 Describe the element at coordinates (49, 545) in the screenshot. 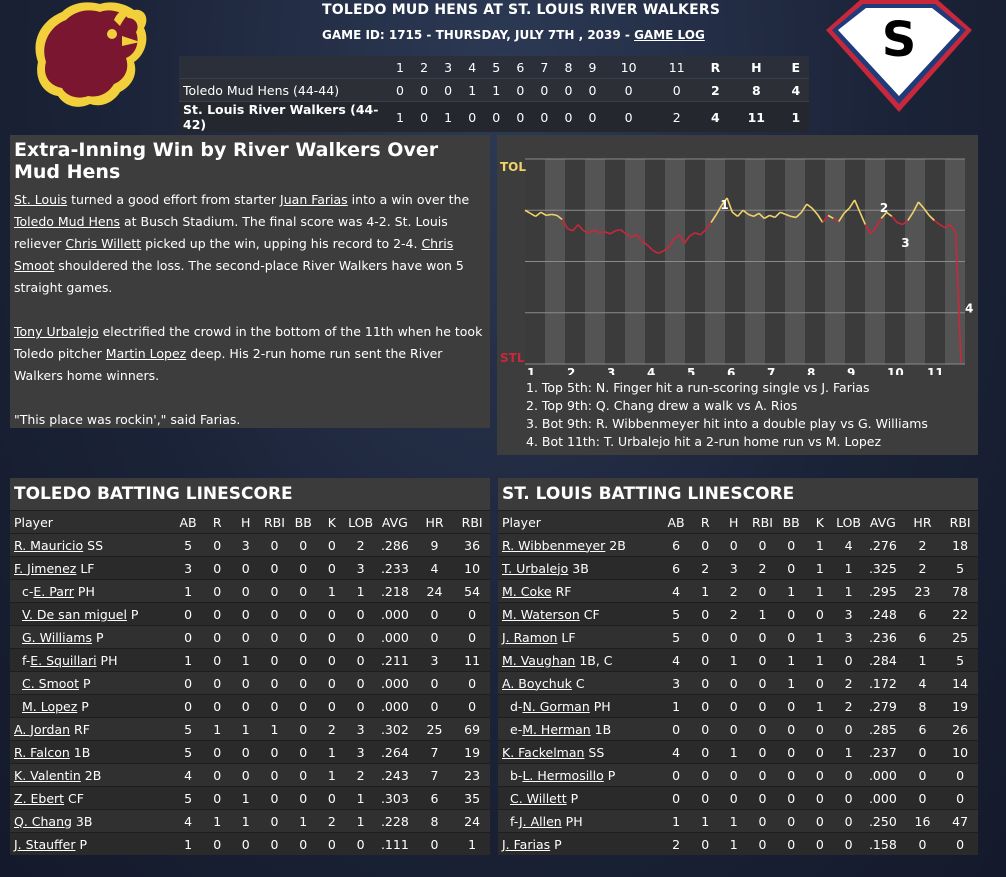

I see `player-name-link: R. Mauricio` at that location.